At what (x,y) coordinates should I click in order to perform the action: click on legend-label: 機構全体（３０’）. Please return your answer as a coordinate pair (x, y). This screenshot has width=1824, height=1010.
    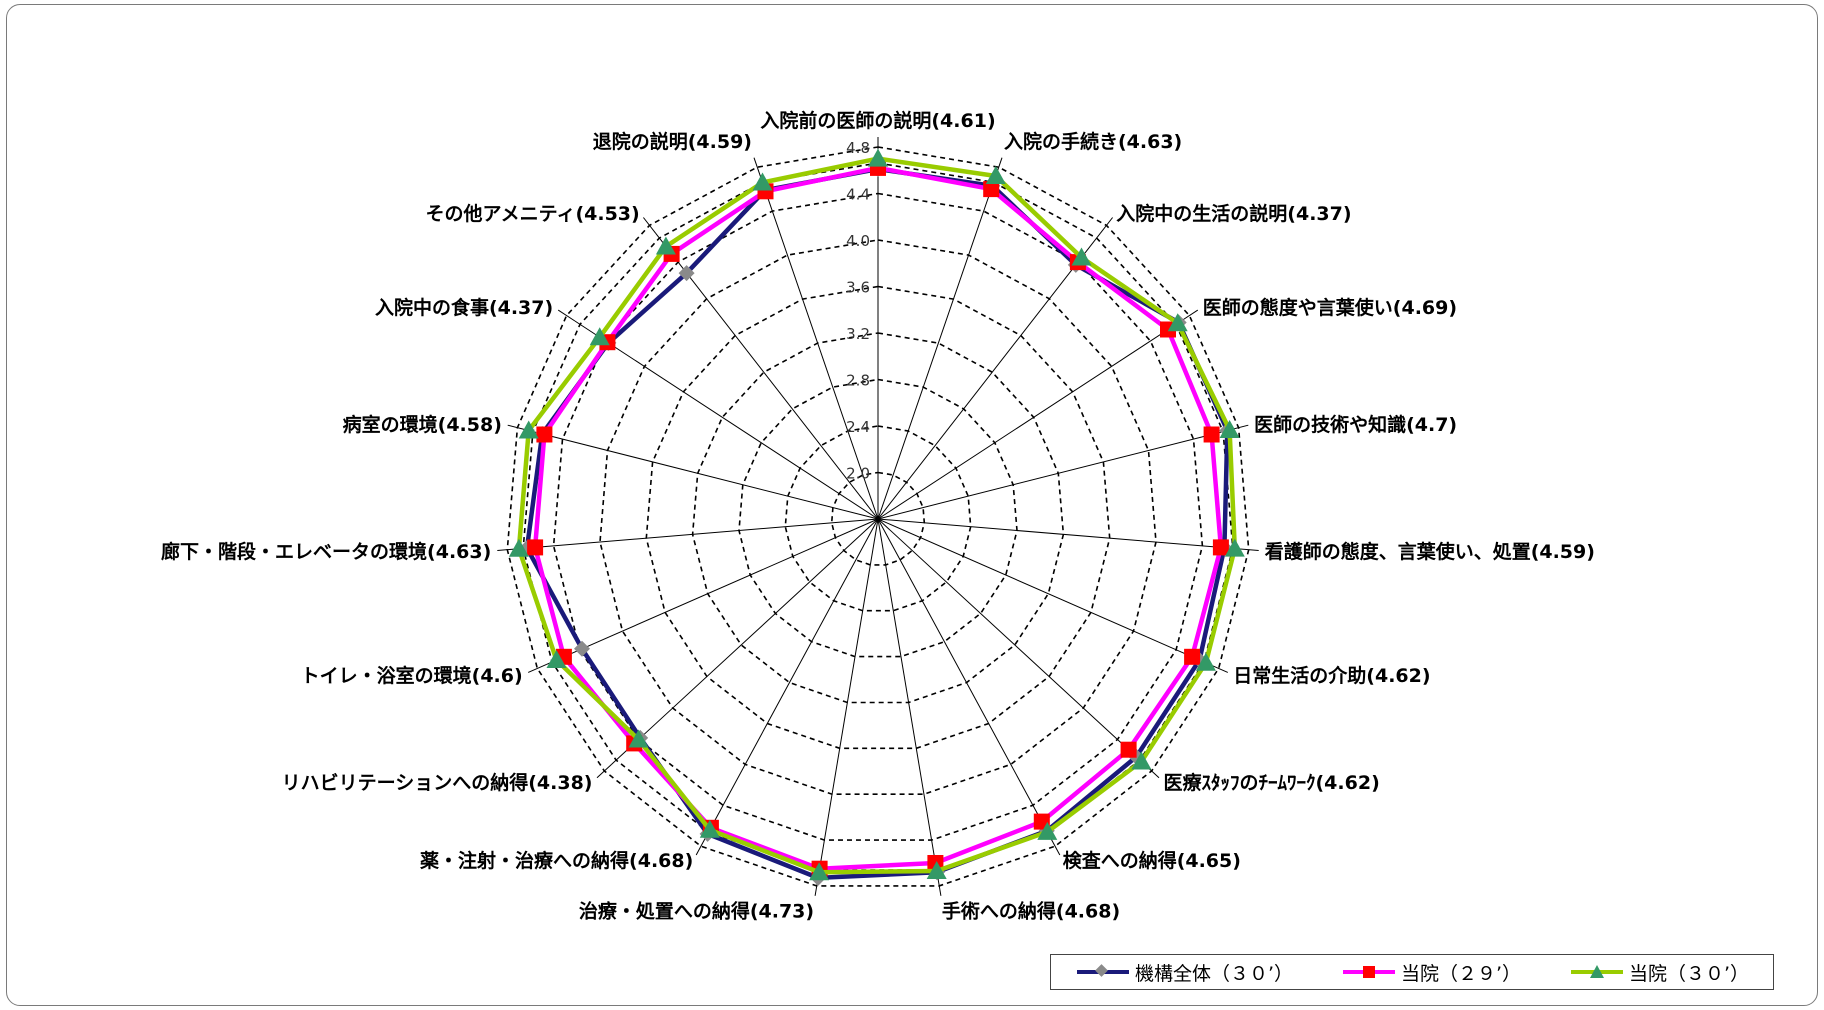
    Looking at the image, I should click on (1214, 973).